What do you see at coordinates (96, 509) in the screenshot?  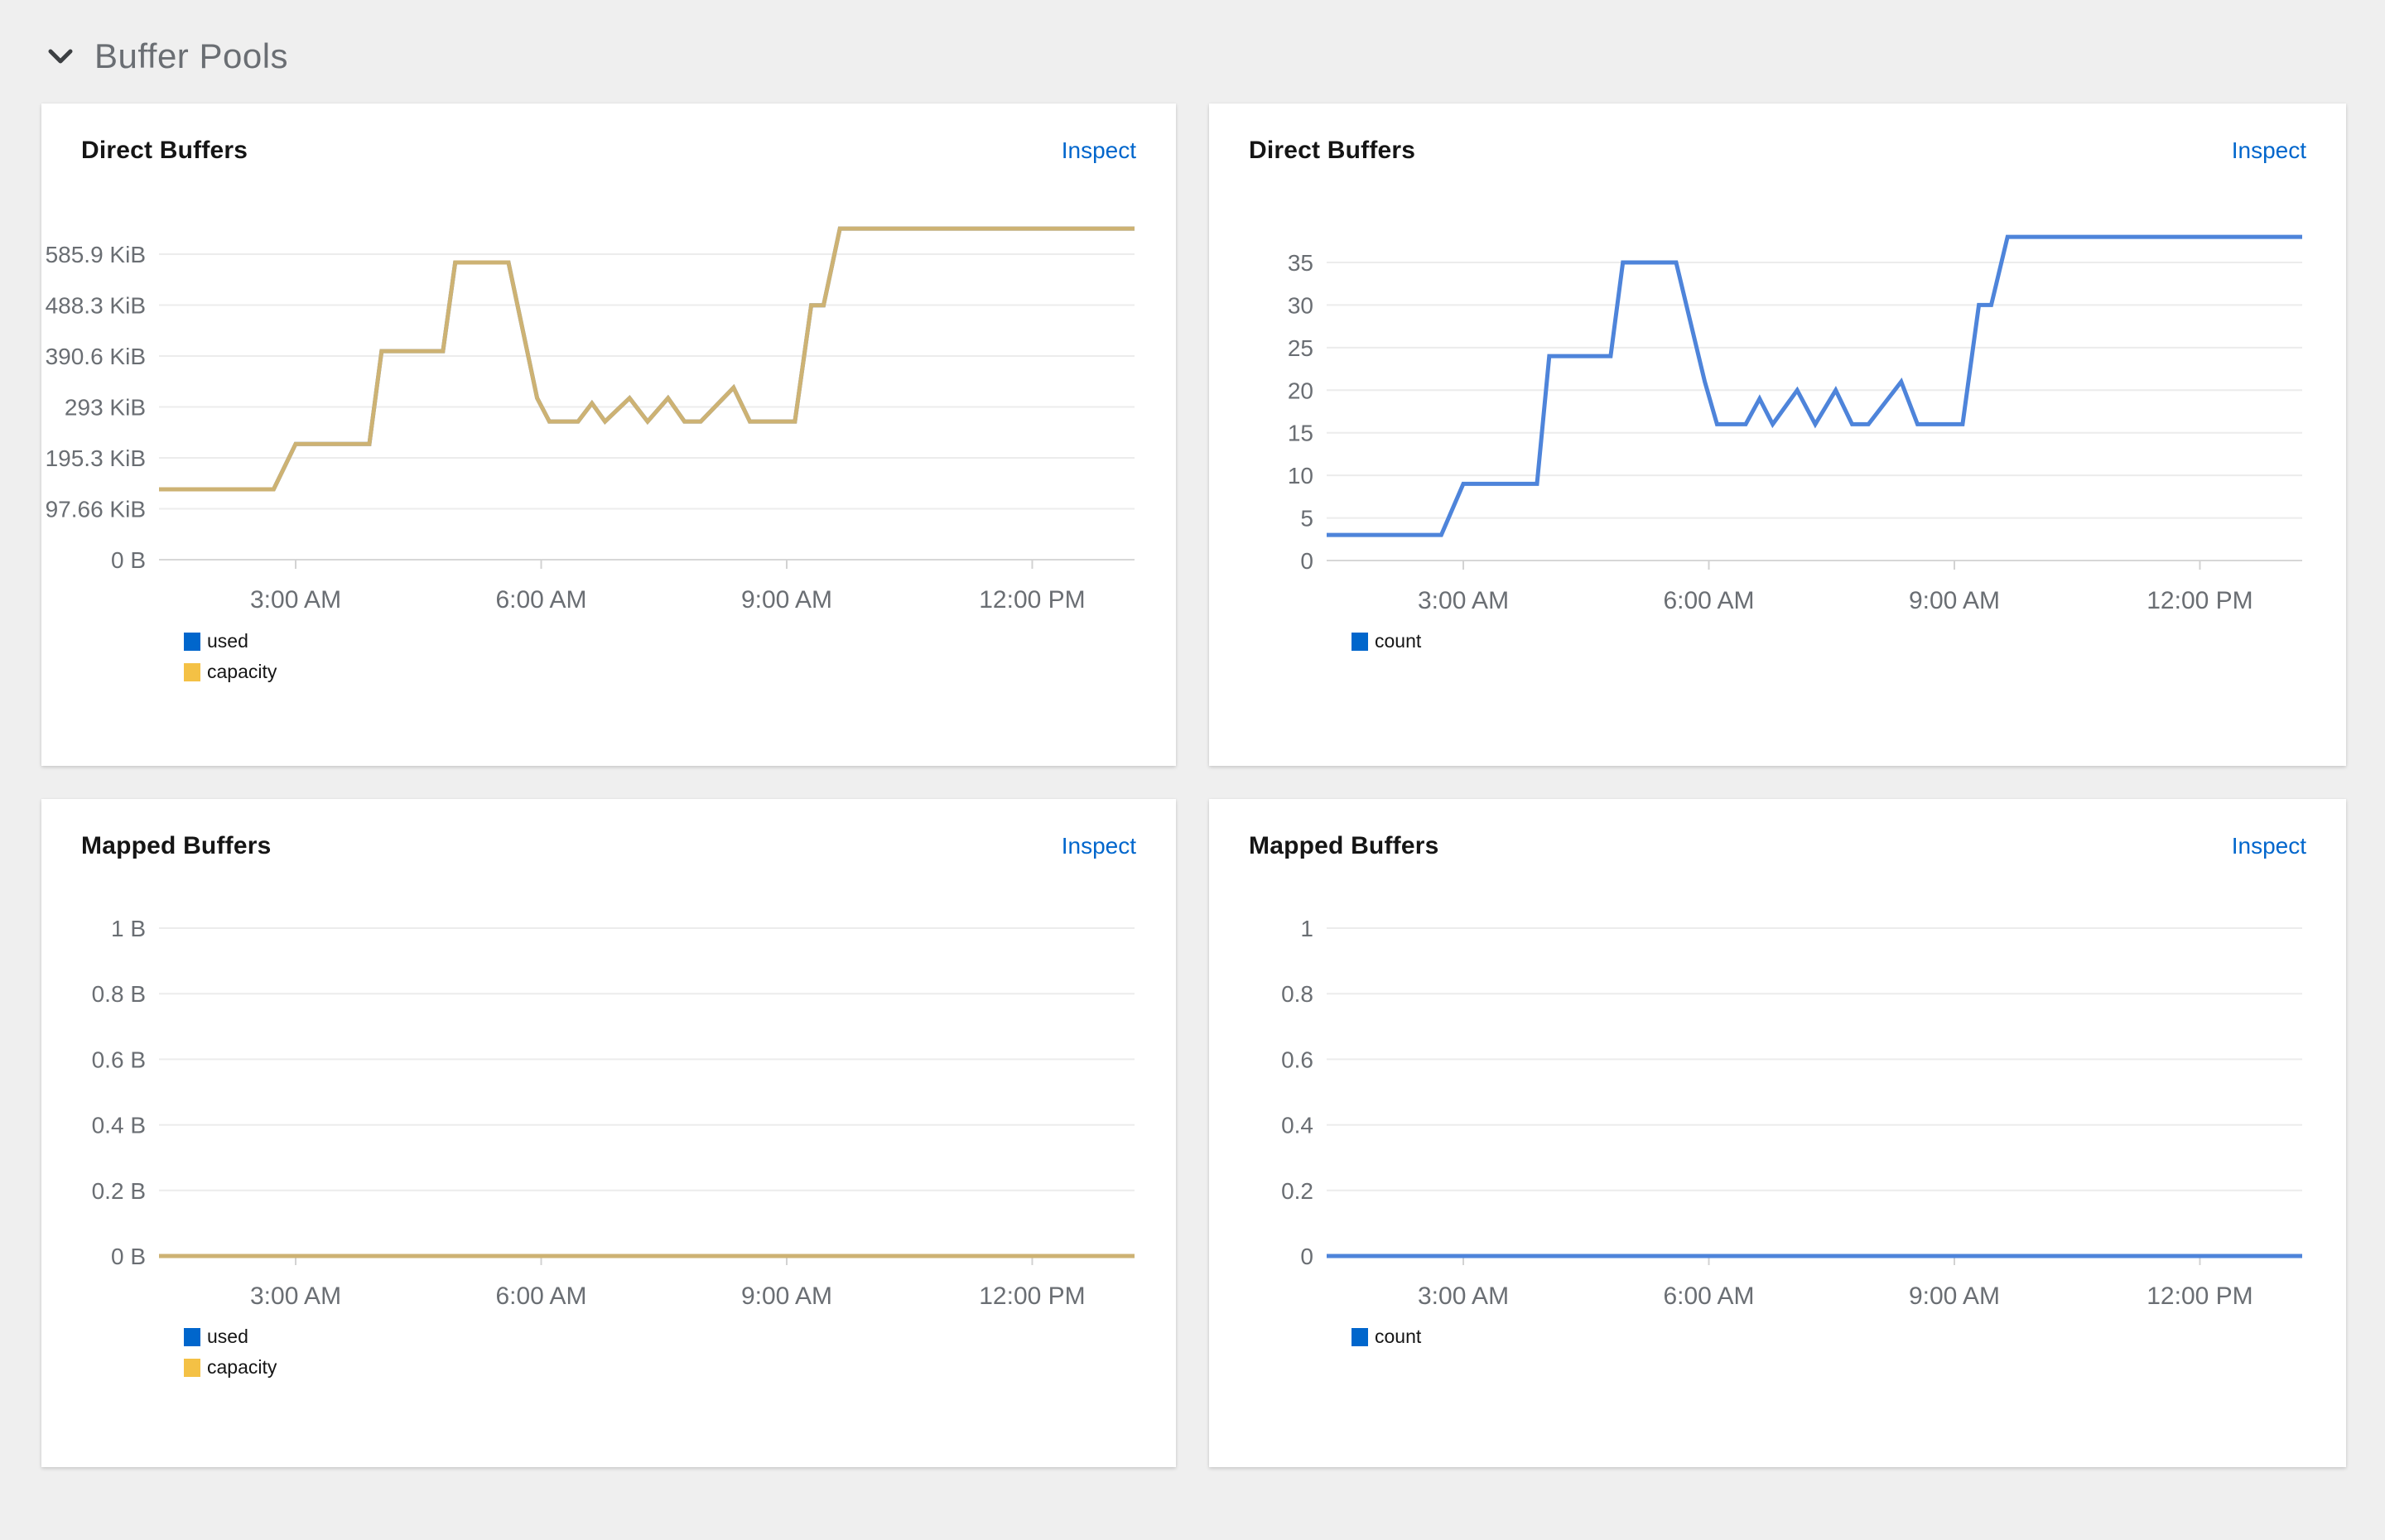 I see `svg-text: 97.66 KiB` at bounding box center [96, 509].